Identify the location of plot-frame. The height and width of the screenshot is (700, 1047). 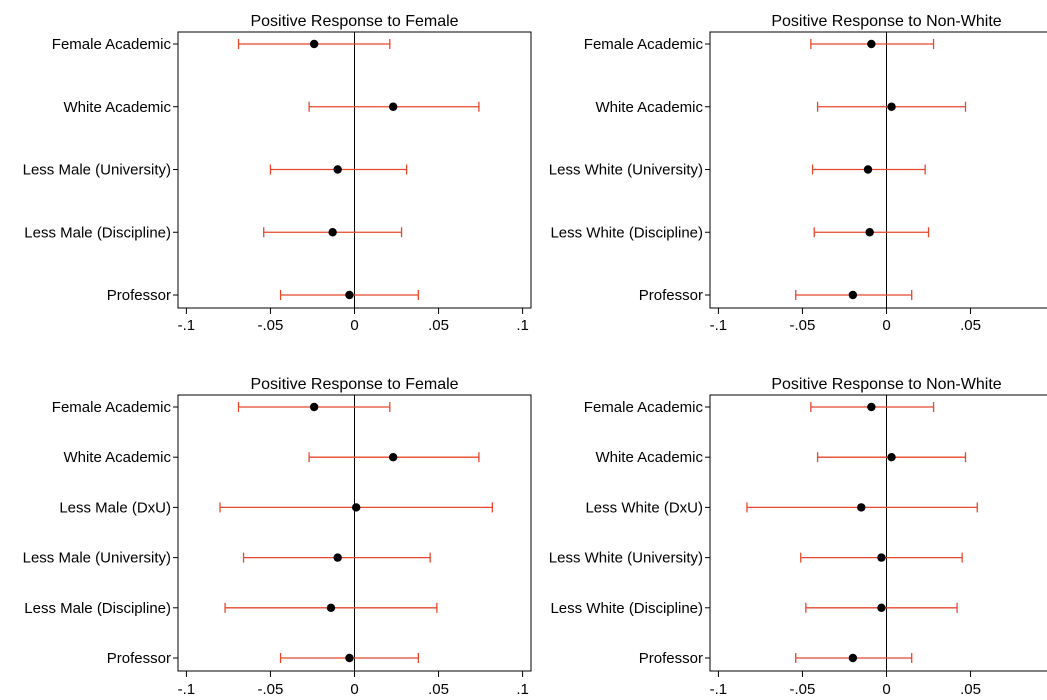
(878, 533).